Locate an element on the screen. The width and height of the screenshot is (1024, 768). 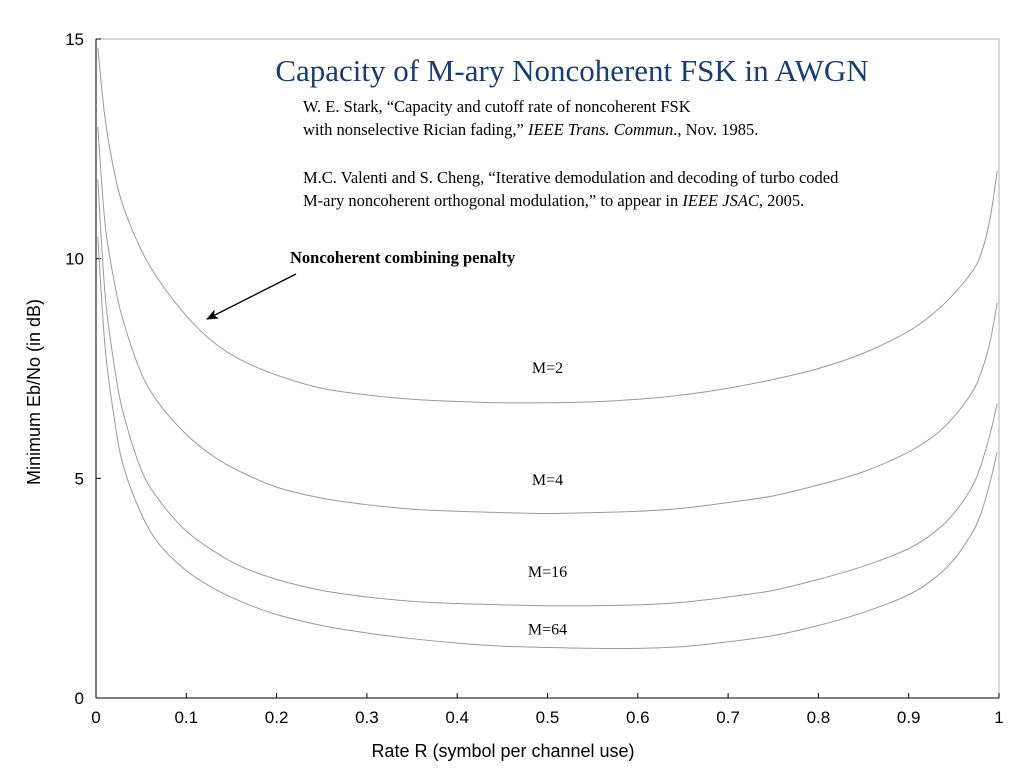
x-tick-label: 0.2 is located at coordinates (277, 717).